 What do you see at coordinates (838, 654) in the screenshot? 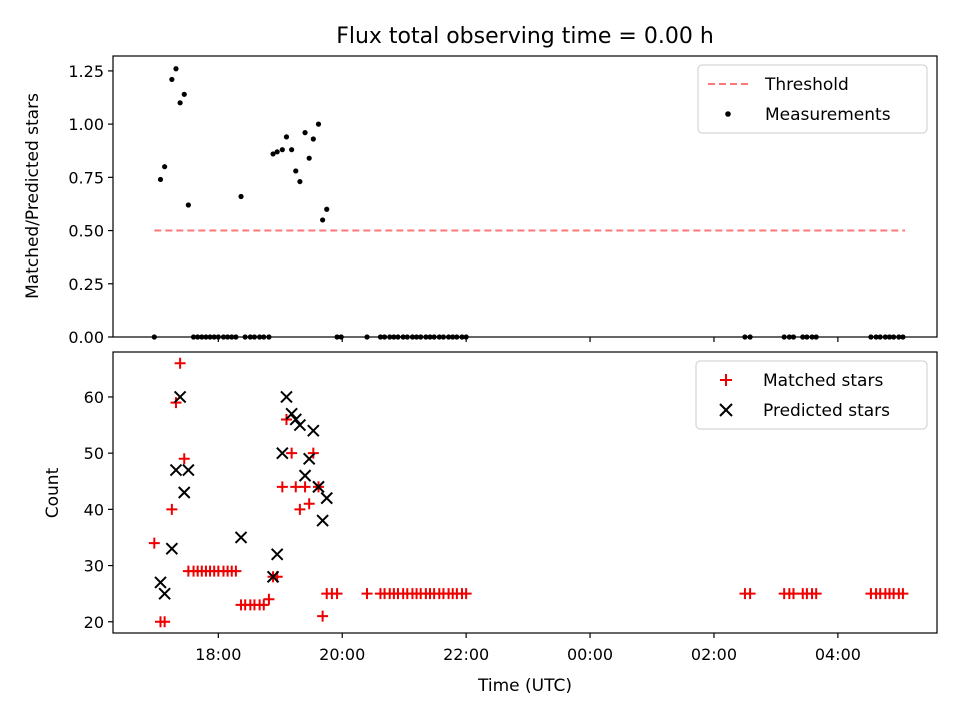
I see `x-tick-label: 04:00` at bounding box center [838, 654].